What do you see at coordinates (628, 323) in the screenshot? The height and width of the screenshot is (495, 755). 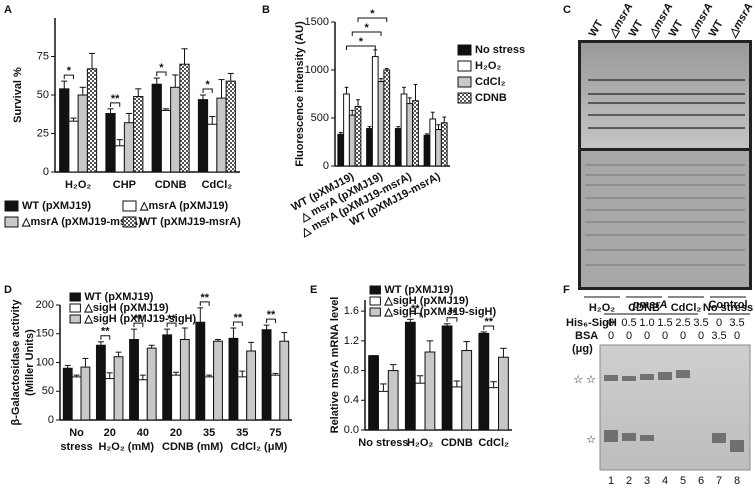 I see `row-value: 0.5` at bounding box center [628, 323].